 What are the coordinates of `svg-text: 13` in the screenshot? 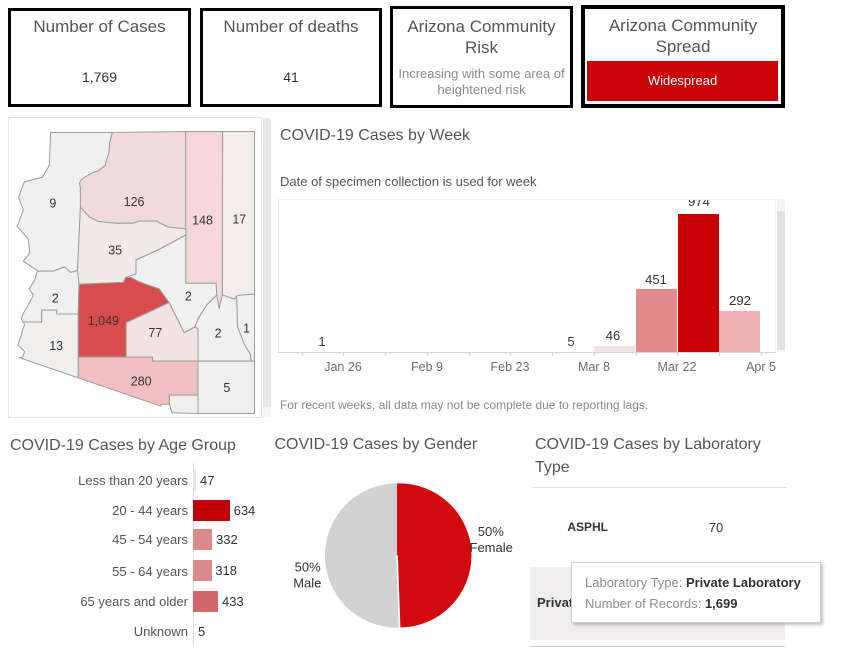 It's located at (56, 346).